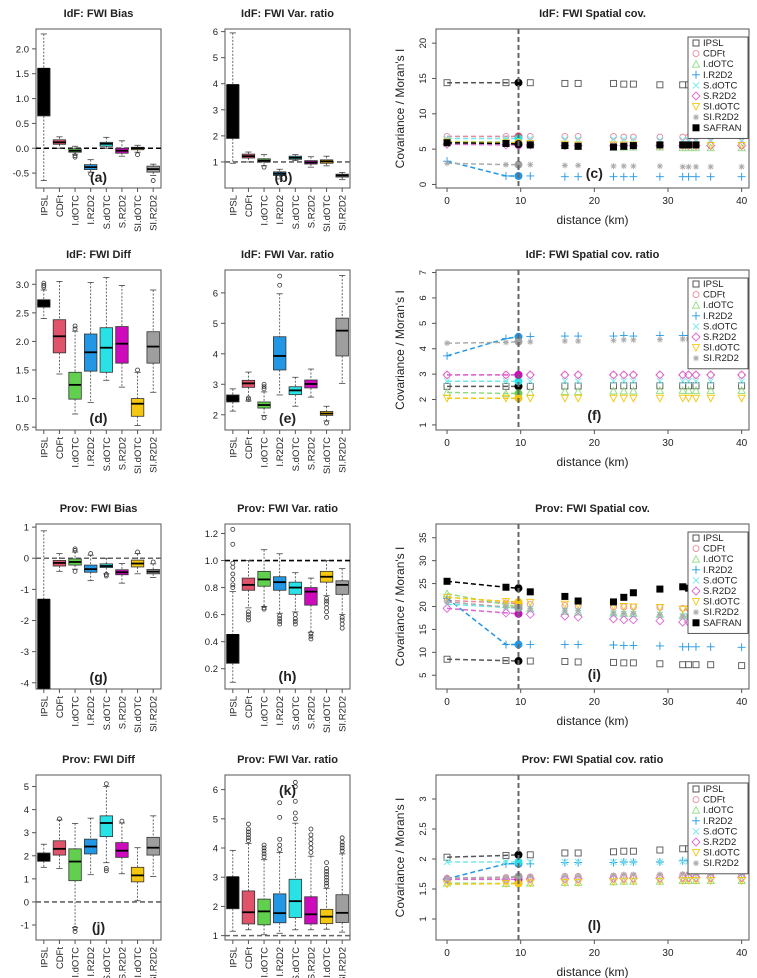 This screenshot has width=757, height=978. Describe the element at coordinates (98, 927) in the screenshot. I see `panel-label: (j)` at that location.